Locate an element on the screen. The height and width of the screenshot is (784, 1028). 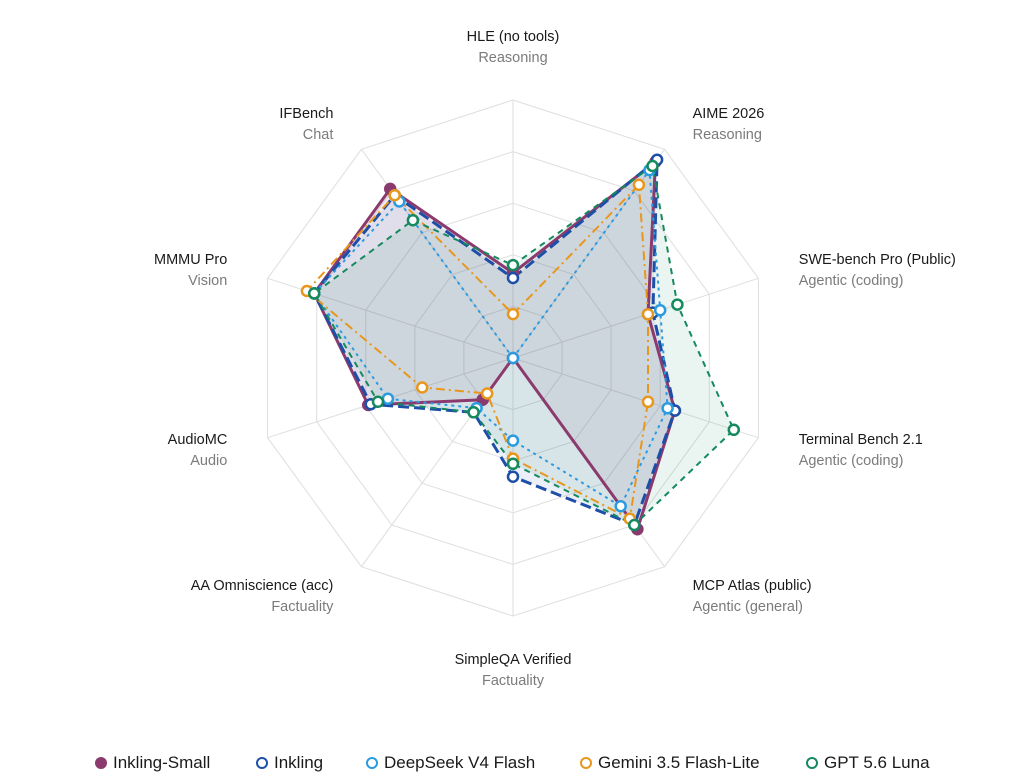
axis-label-1: AIME 2026 is located at coordinates (729, 114).